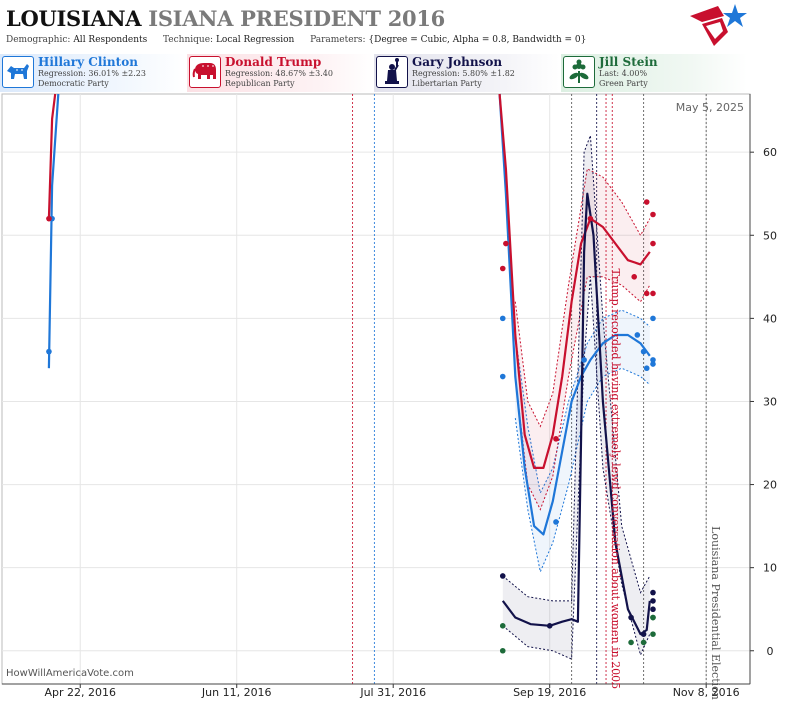 The width and height of the screenshot is (789, 704). I want to click on page-title: LOUISIANA ISIANA PRESIDENT 2016, so click(225, 18).